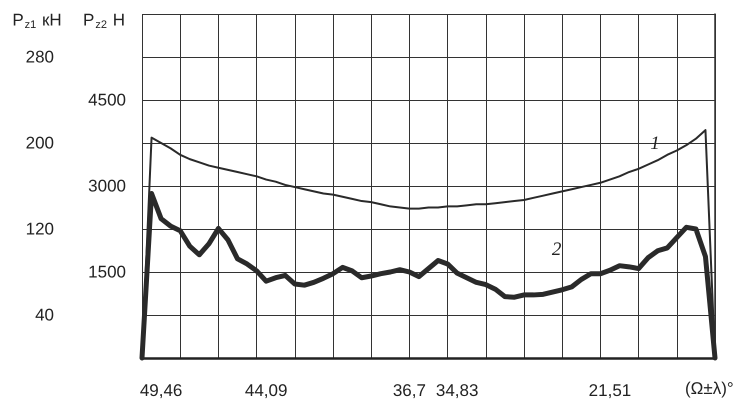 This screenshot has width=748, height=416. Describe the element at coordinates (107, 272) in the screenshot. I see `y2-tick-label: 1500` at that location.